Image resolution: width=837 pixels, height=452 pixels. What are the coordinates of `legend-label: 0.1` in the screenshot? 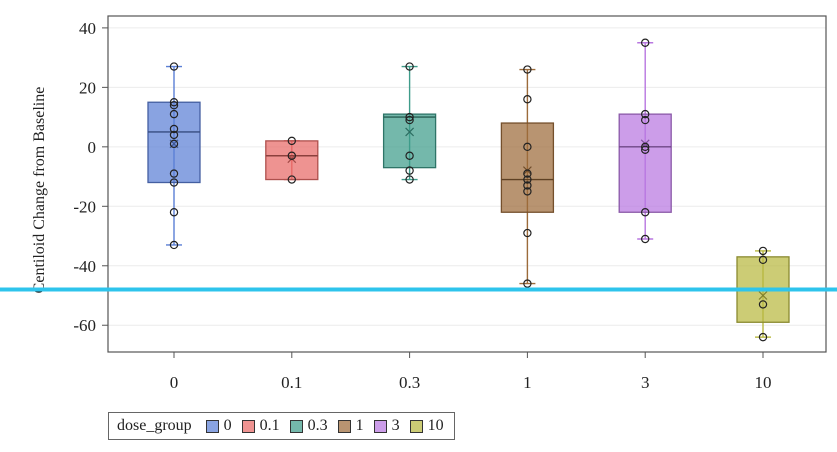 It's located at (269, 425).